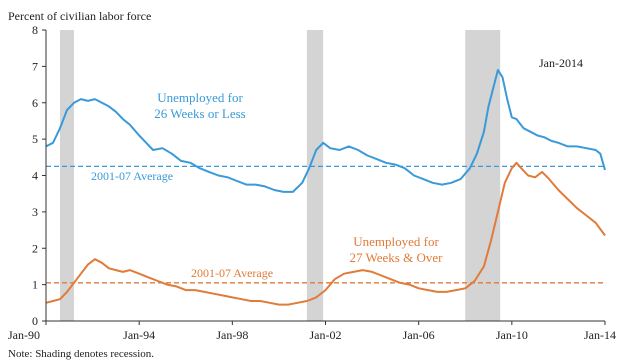  I want to click on series-label-long-term-line1: Unemployed for, so click(396, 241).